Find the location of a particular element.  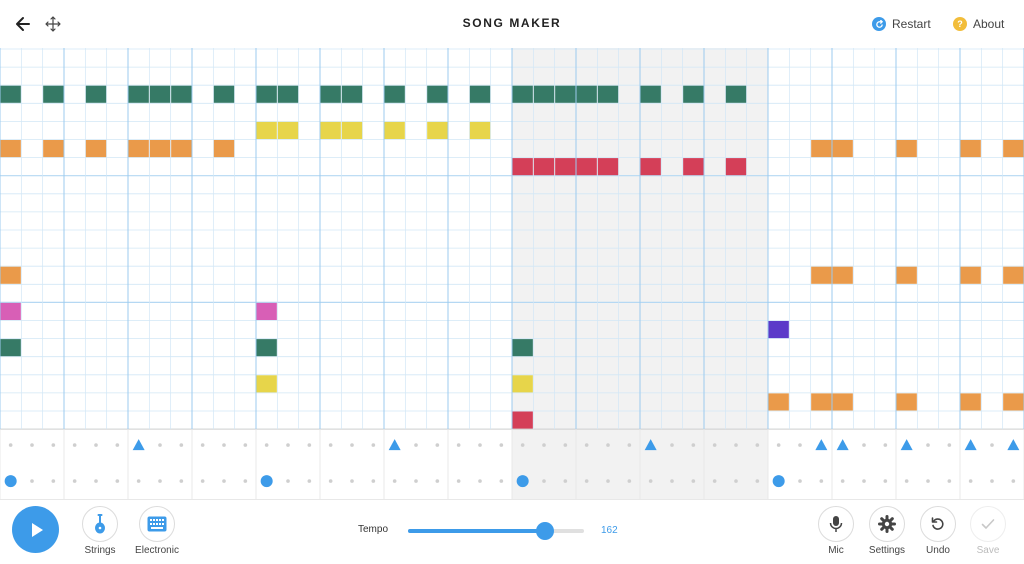

tempo-slider-knob is located at coordinates (545, 531).